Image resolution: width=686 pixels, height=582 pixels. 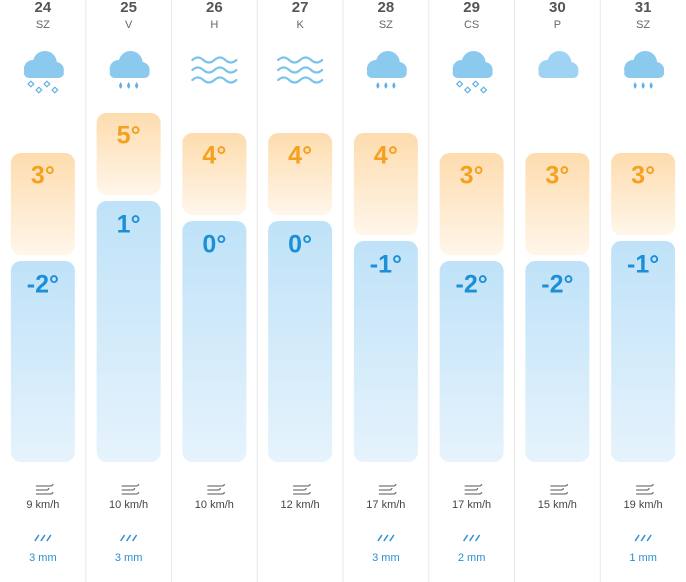 What do you see at coordinates (643, 505) in the screenshot?
I see `wind-speed: 19 km/h` at bounding box center [643, 505].